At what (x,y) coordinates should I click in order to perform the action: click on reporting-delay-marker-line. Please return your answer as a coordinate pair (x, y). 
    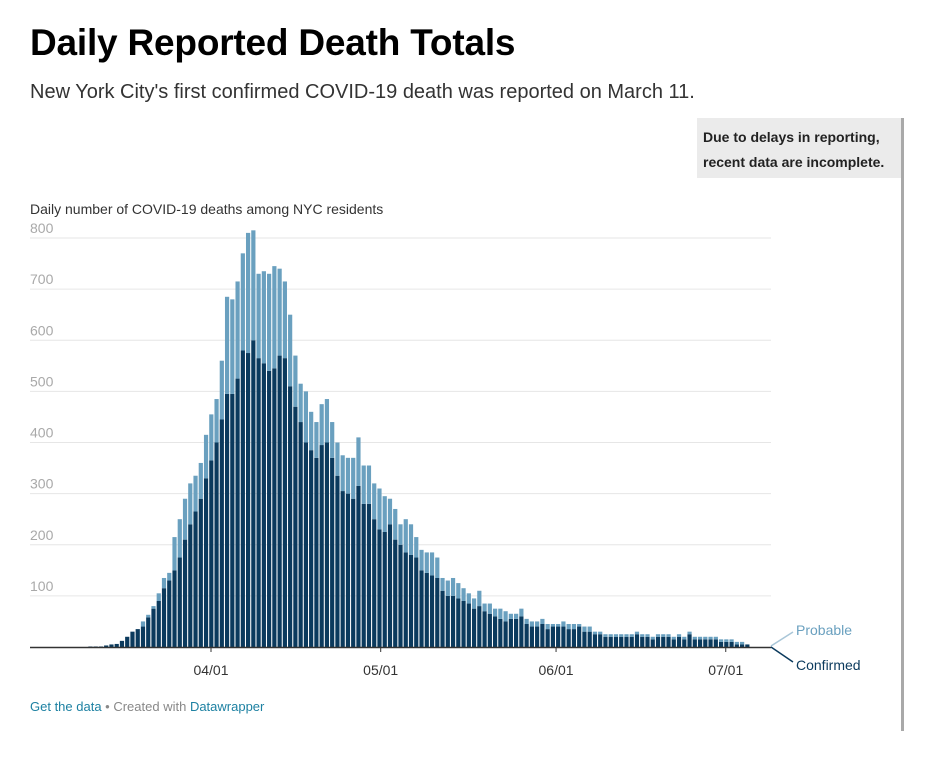
    Looking at the image, I should click on (902, 424).